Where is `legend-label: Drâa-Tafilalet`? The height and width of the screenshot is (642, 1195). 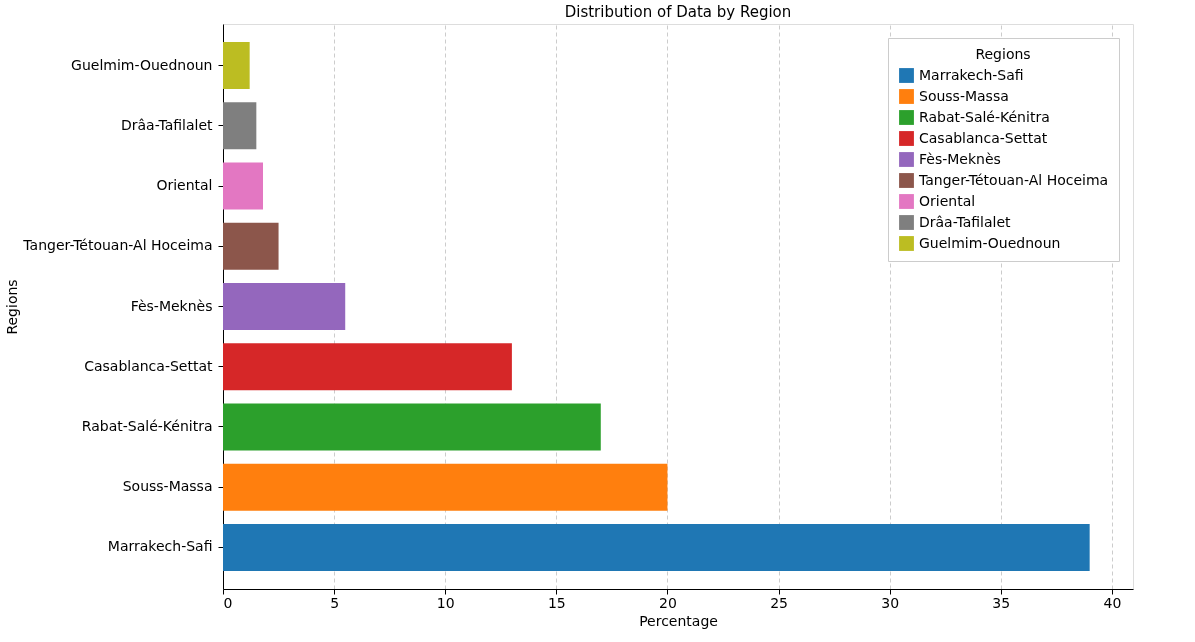 legend-label: Drâa-Tafilalet is located at coordinates (965, 221).